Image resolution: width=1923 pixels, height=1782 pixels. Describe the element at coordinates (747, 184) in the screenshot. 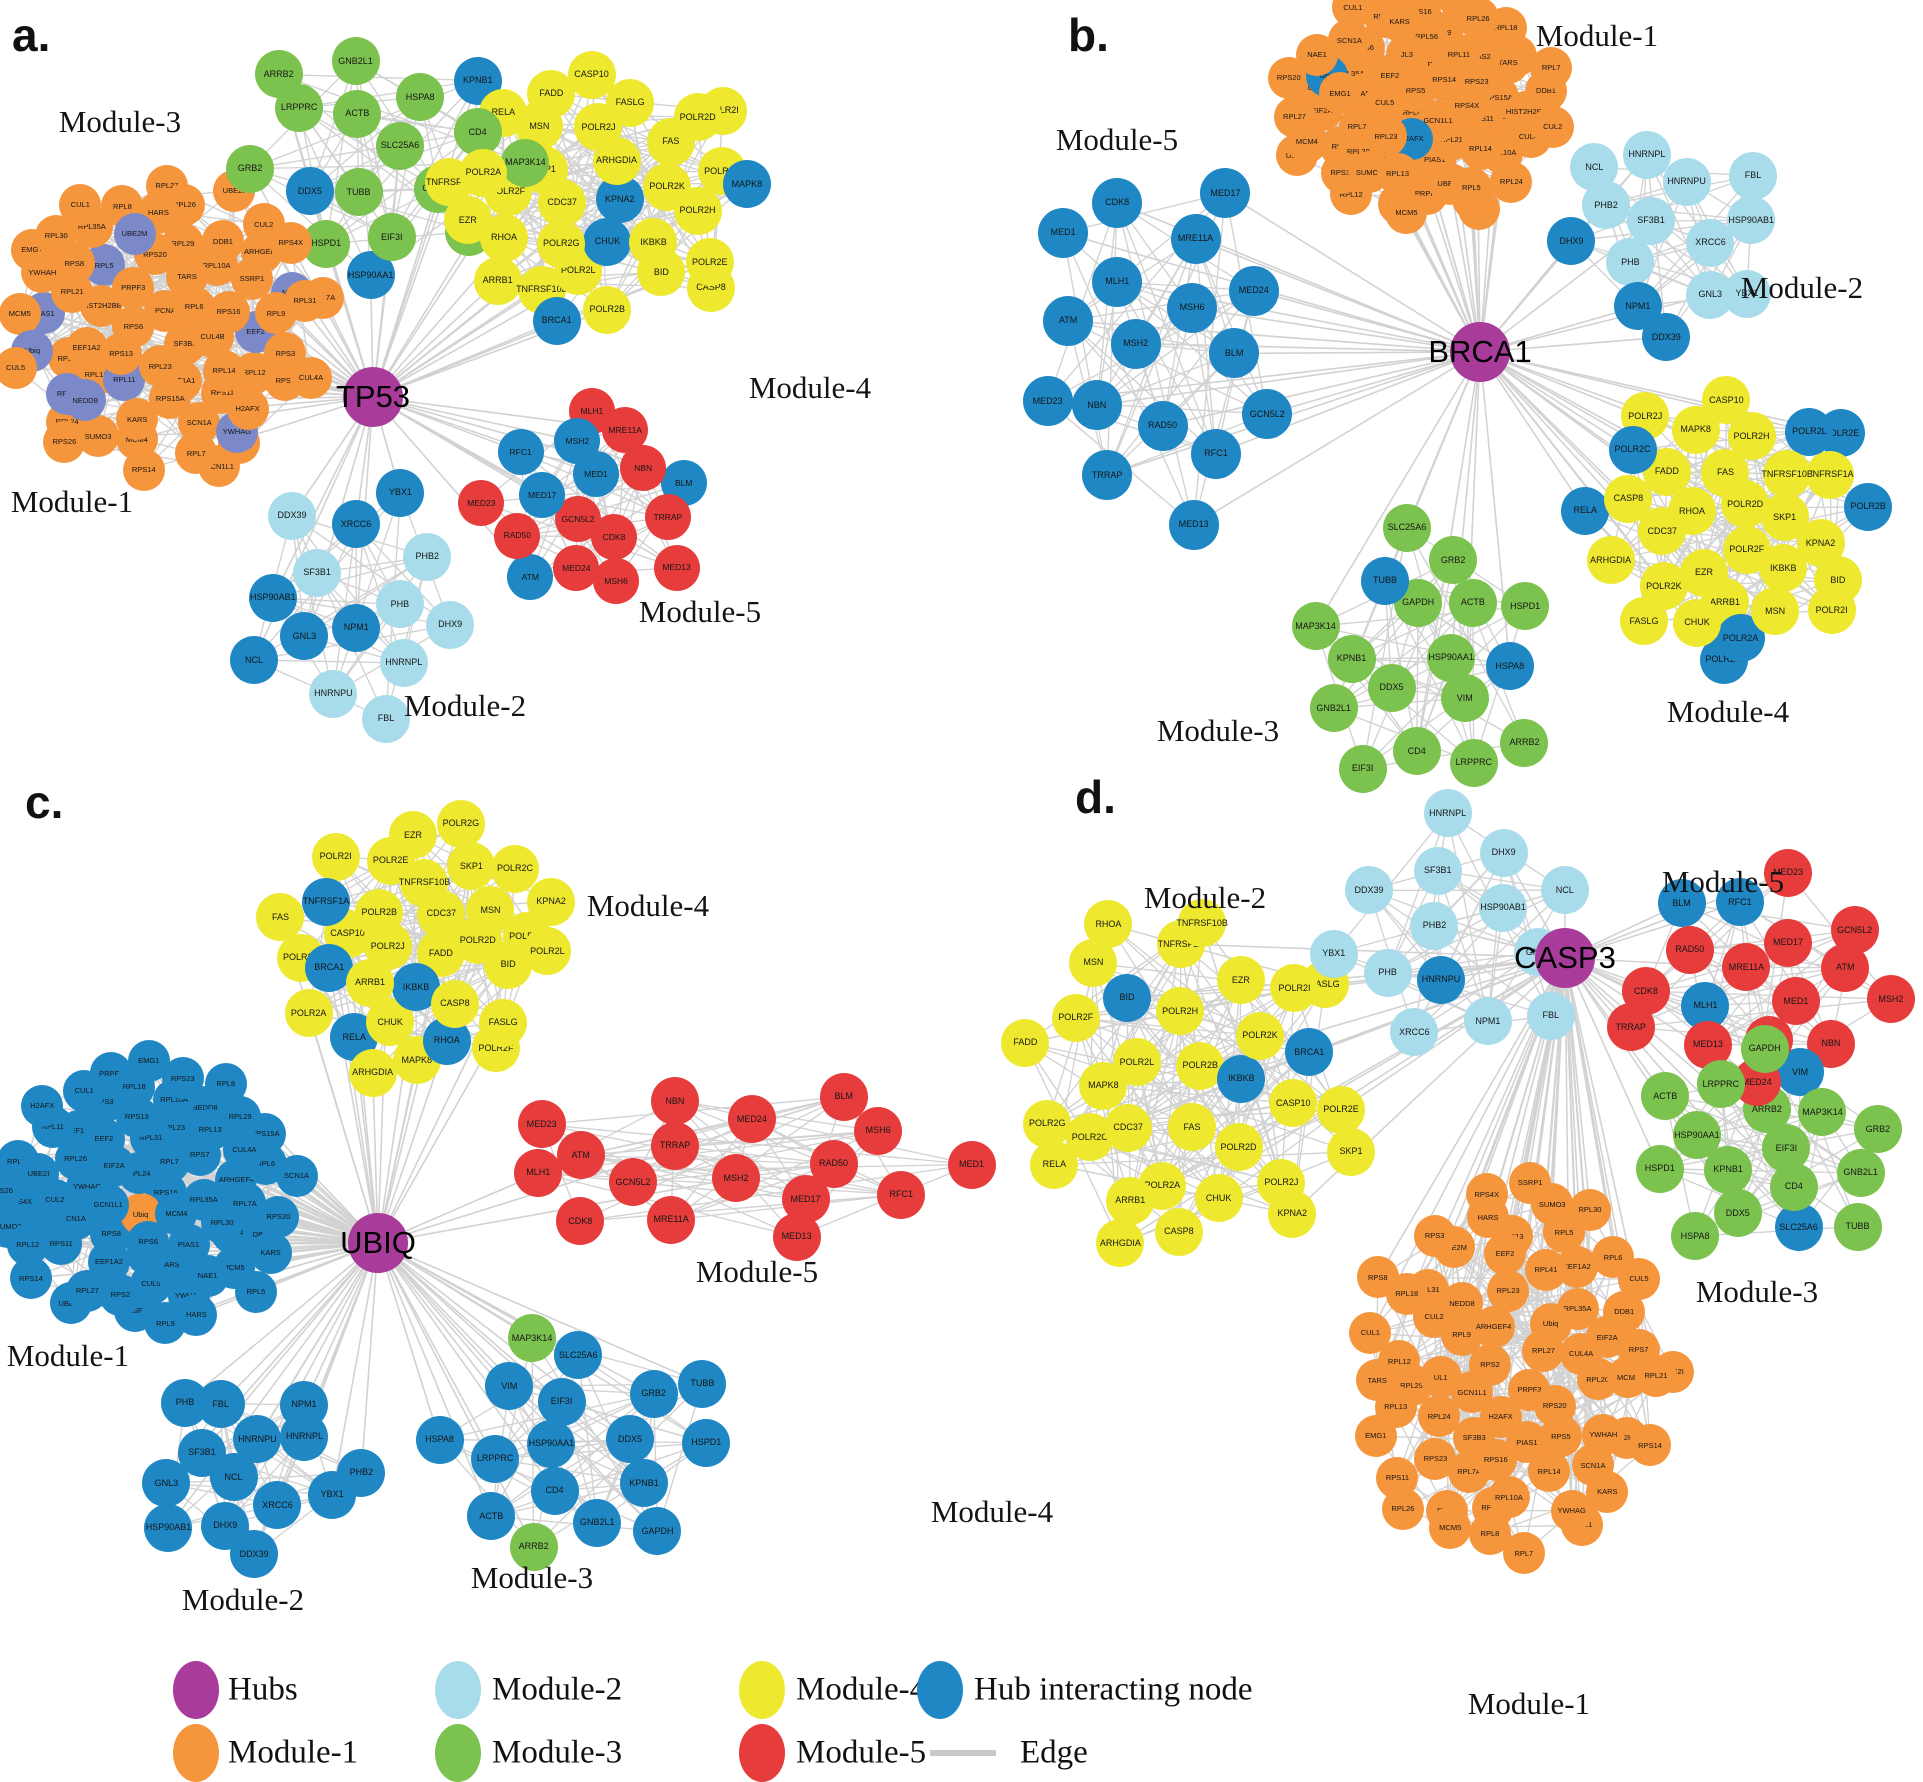

I see `node-mapk8: MAPK8` at that location.